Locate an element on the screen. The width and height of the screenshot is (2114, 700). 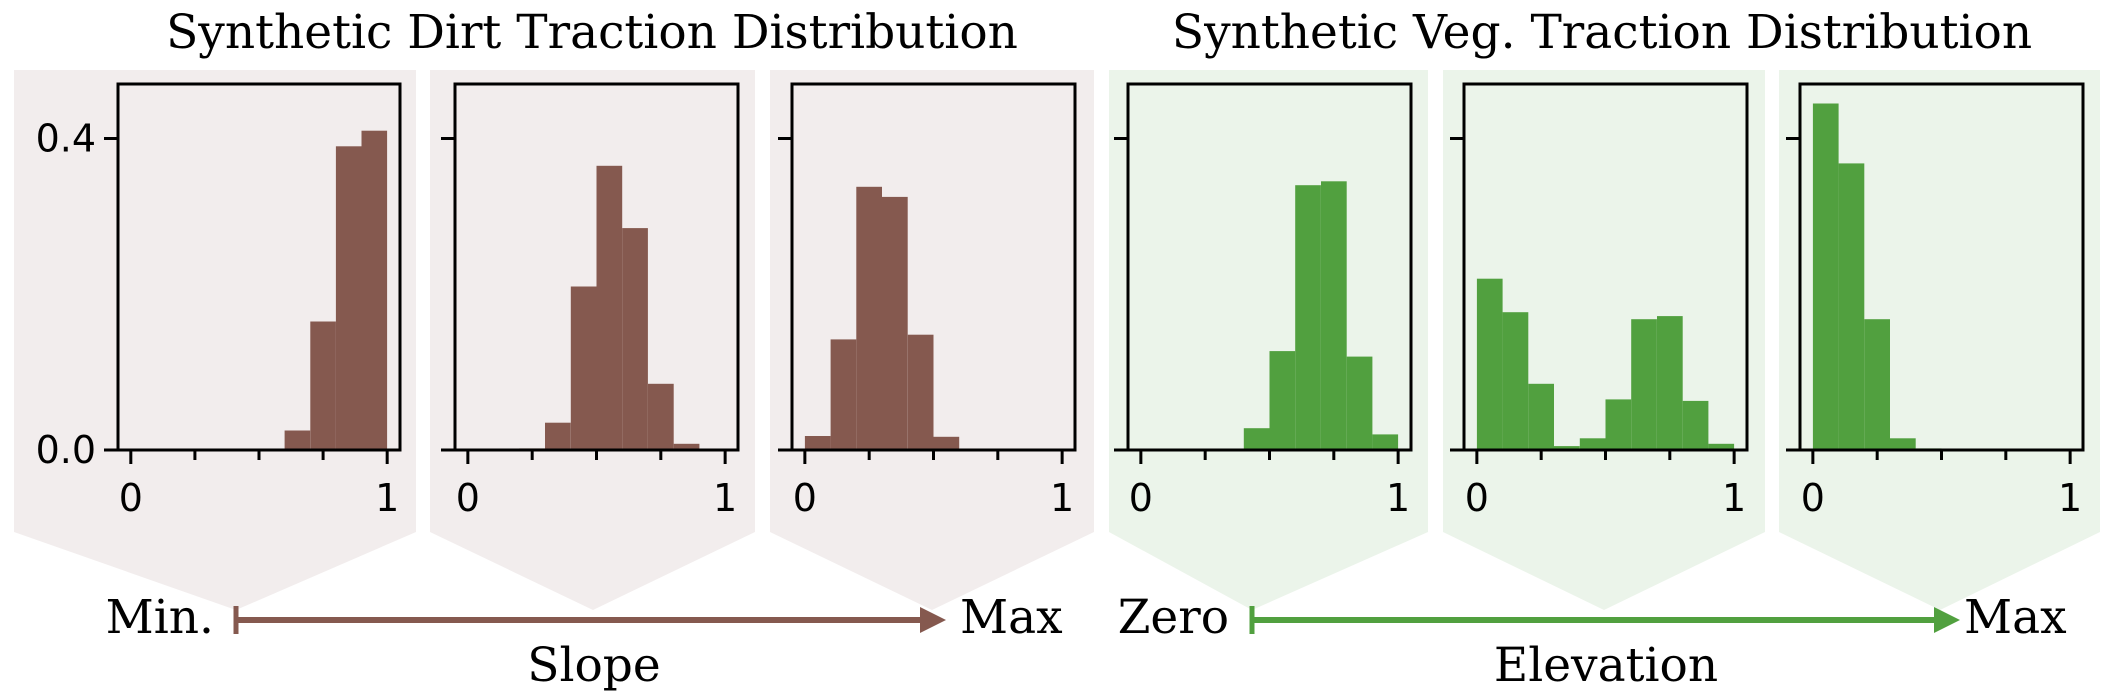
dirt-axis-arrow: Min. Max Slope is located at coordinates (584, 641).